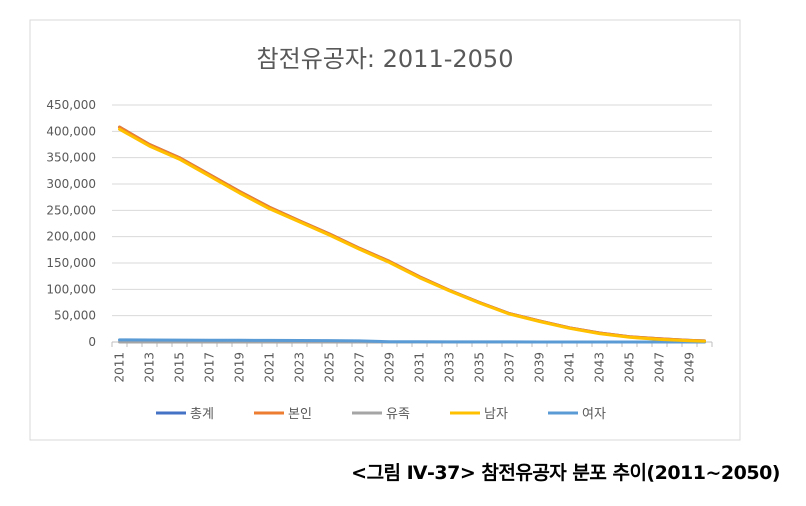 This screenshot has width=806, height=506. Describe the element at coordinates (92, 342) in the screenshot. I see `y-tick-label: 0` at that location.